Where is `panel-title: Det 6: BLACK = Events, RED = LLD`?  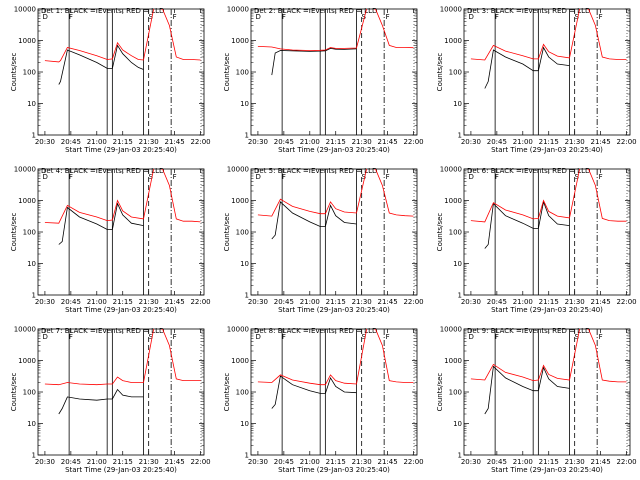 panel-title: Det 6: BLACK = Events, RED = LLD is located at coordinates (528, 171).